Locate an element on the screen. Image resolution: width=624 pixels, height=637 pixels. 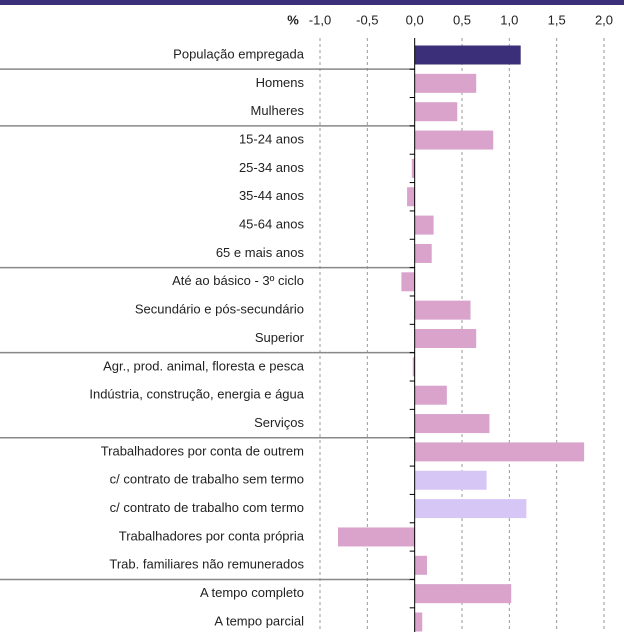
x-axis-label: % is located at coordinates (293, 19).